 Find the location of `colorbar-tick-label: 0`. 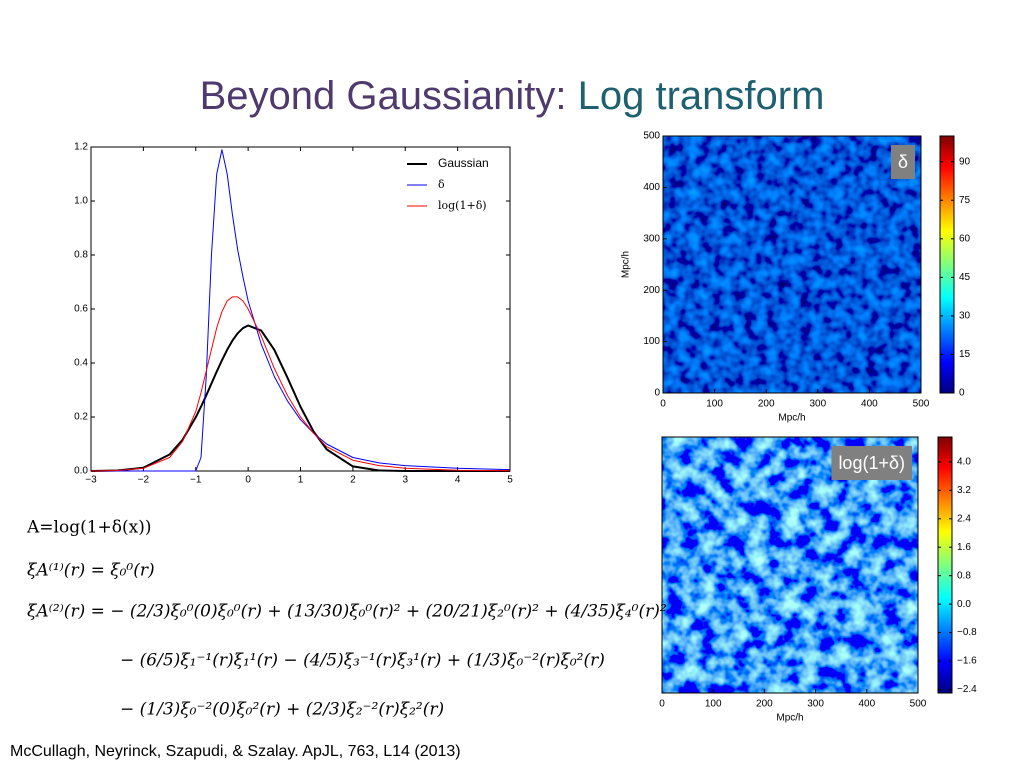

colorbar-tick-label: 0 is located at coordinates (962, 393).